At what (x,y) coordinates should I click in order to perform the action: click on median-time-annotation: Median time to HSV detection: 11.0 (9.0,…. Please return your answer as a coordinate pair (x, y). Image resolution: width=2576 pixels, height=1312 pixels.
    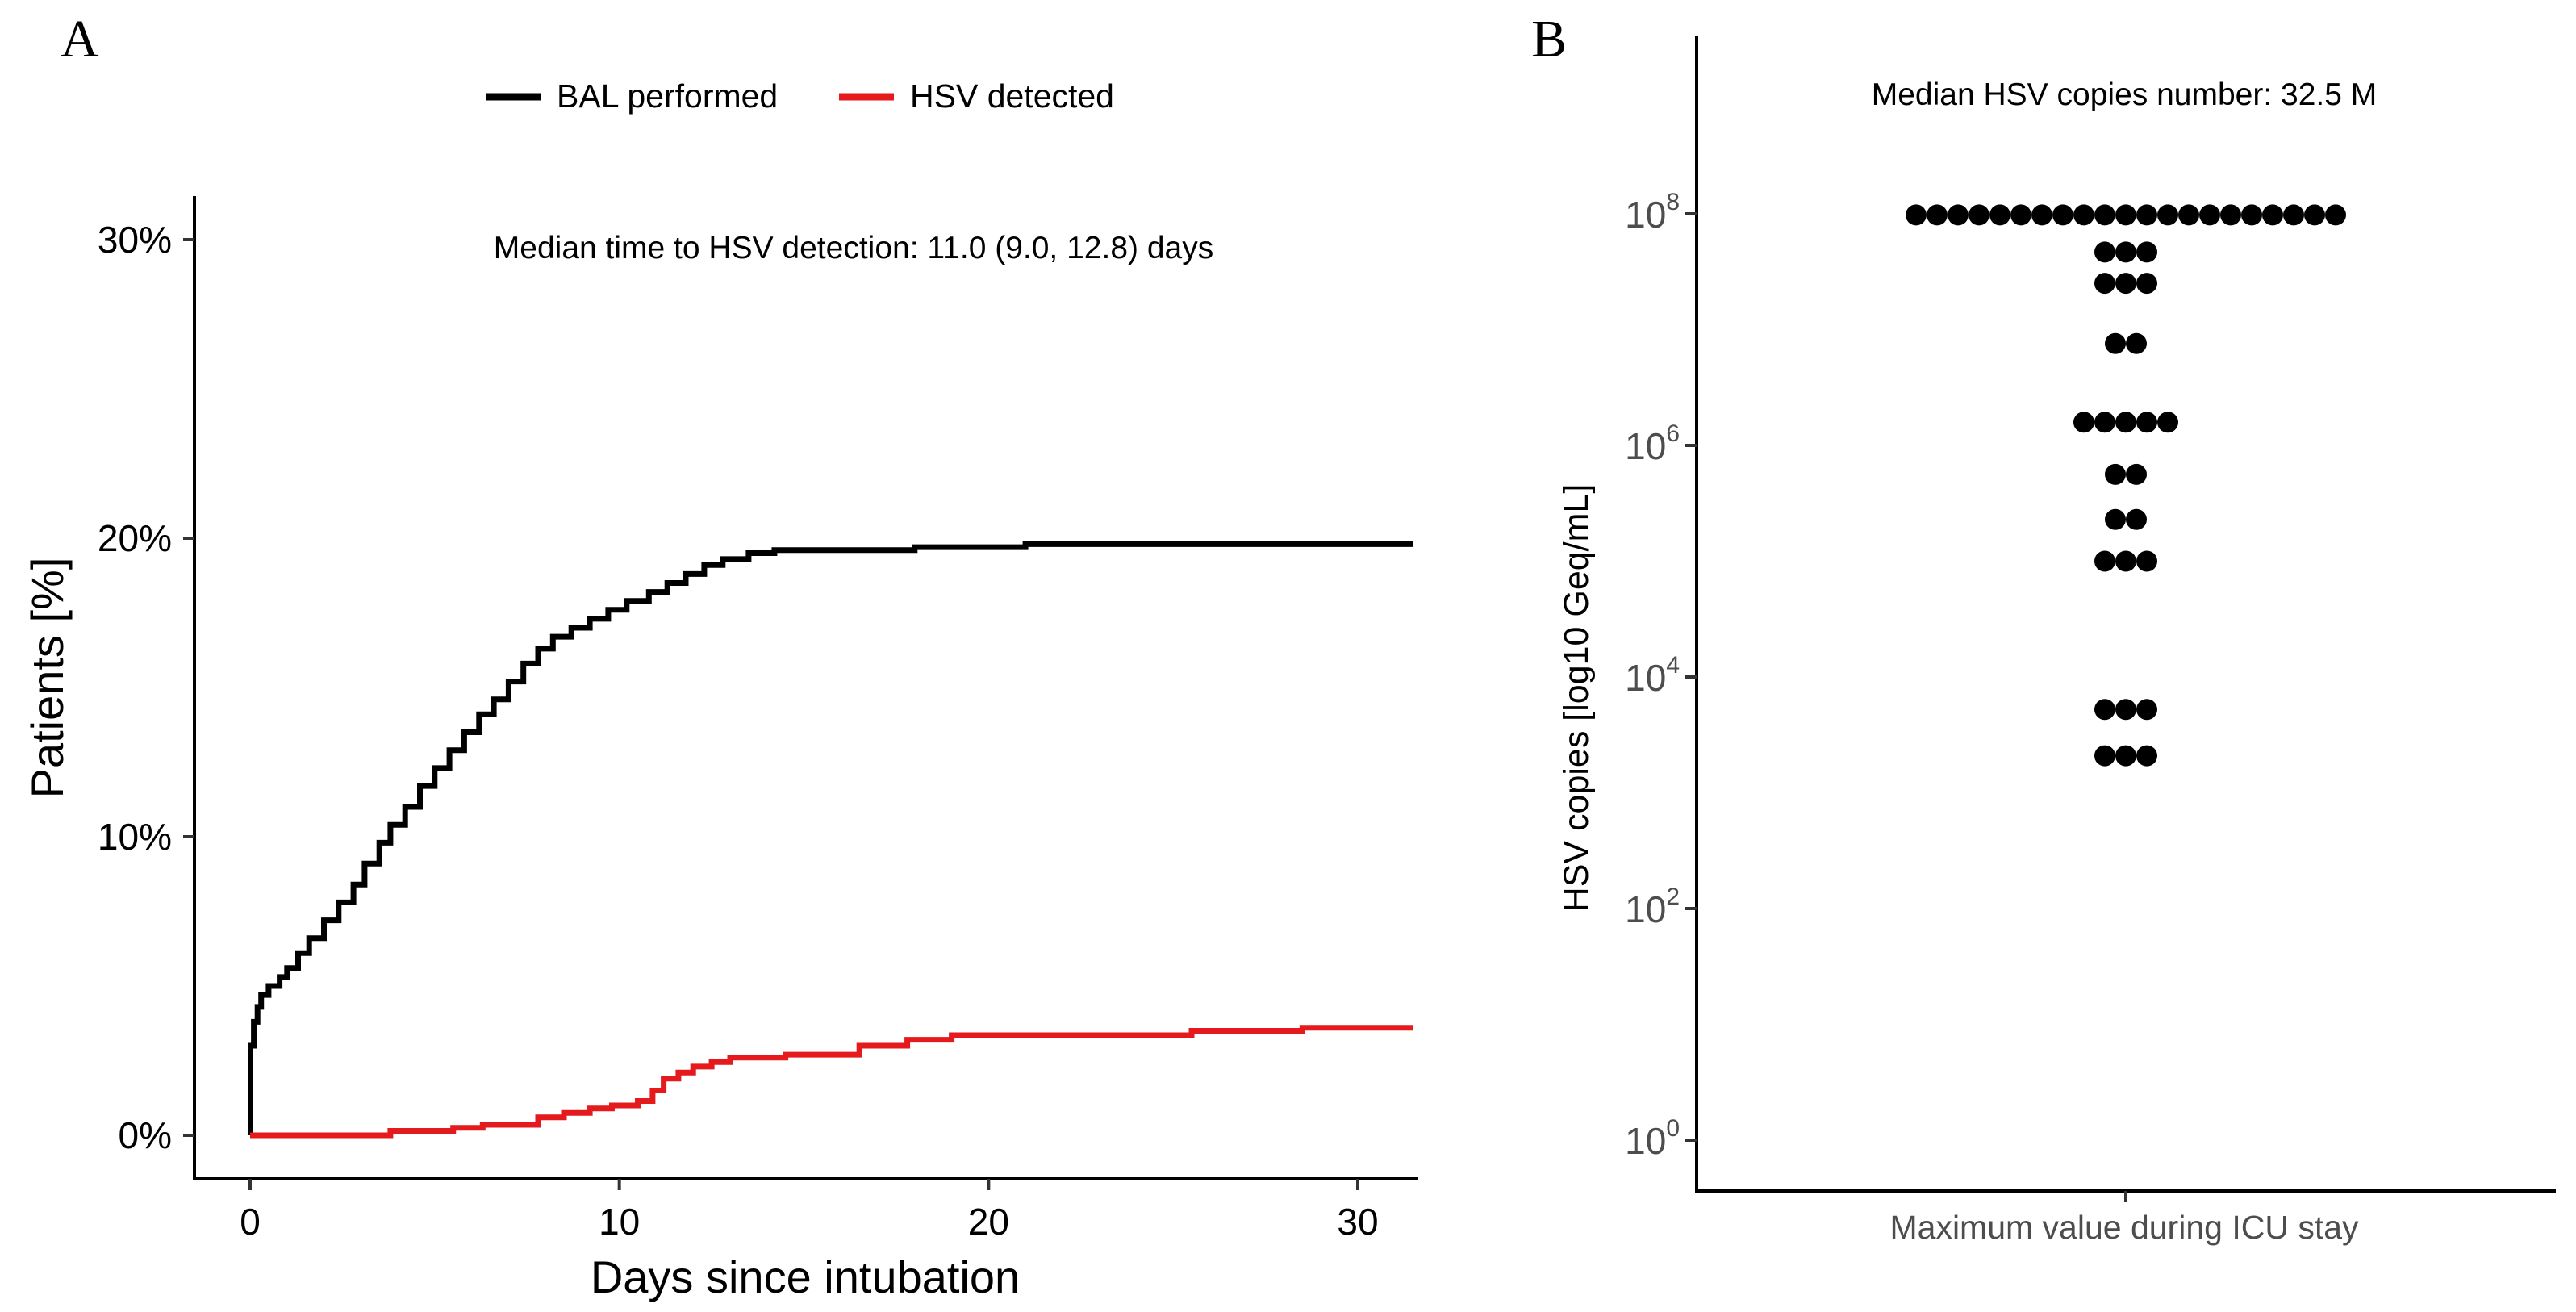
    Looking at the image, I should click on (853, 248).